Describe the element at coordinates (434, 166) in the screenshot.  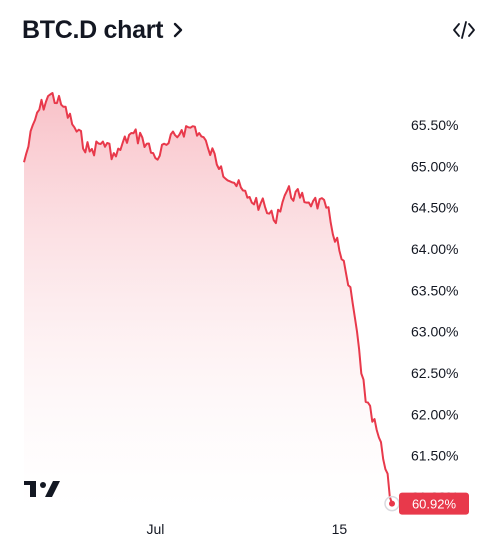
I see `y-tick-label: 65.00%` at that location.